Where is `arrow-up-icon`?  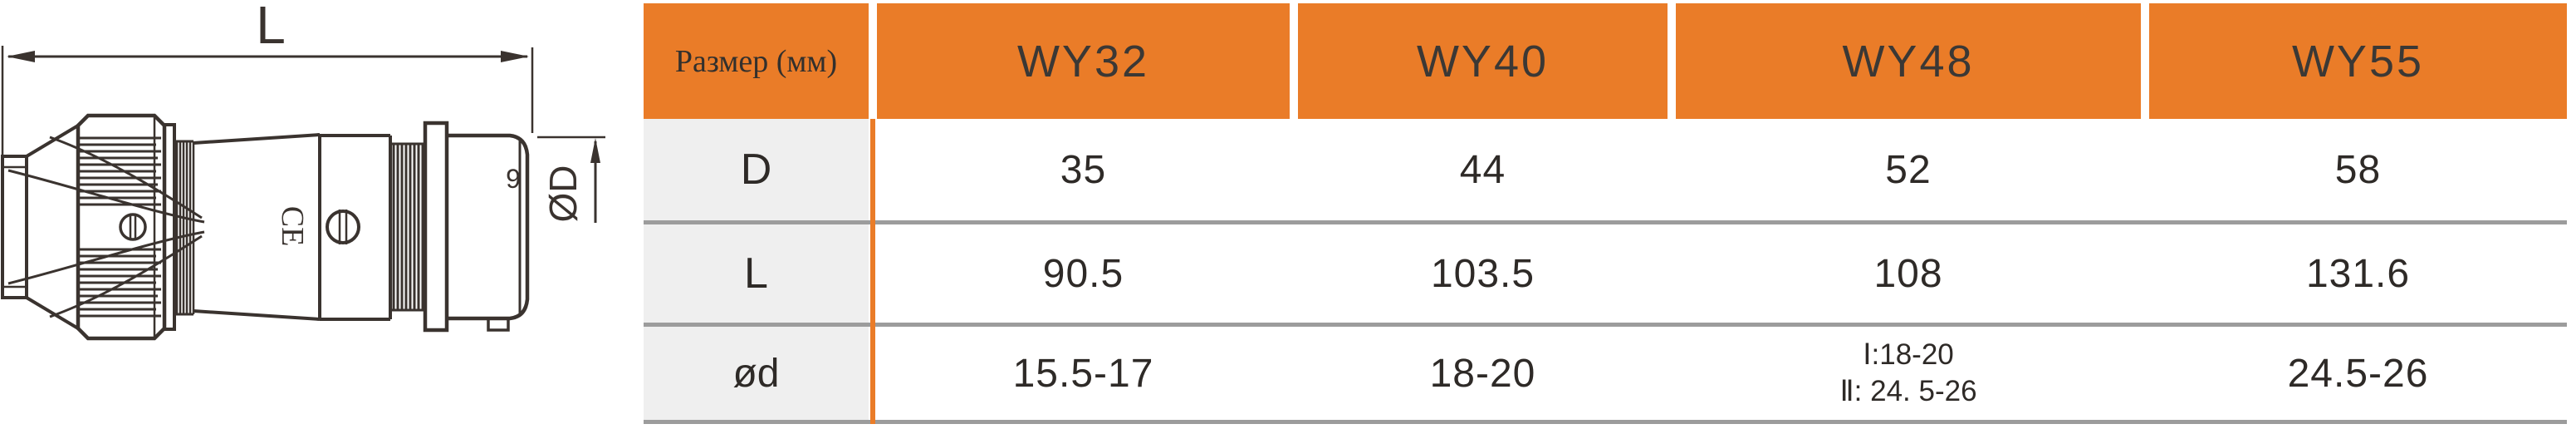 arrow-up-icon is located at coordinates (595, 150).